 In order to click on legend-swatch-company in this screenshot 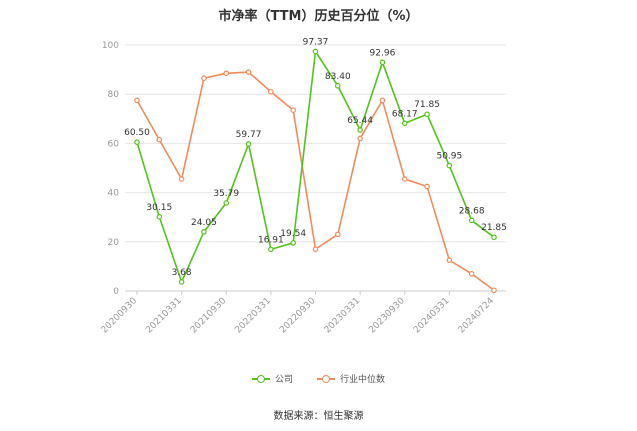, I will do `click(260, 379)`.